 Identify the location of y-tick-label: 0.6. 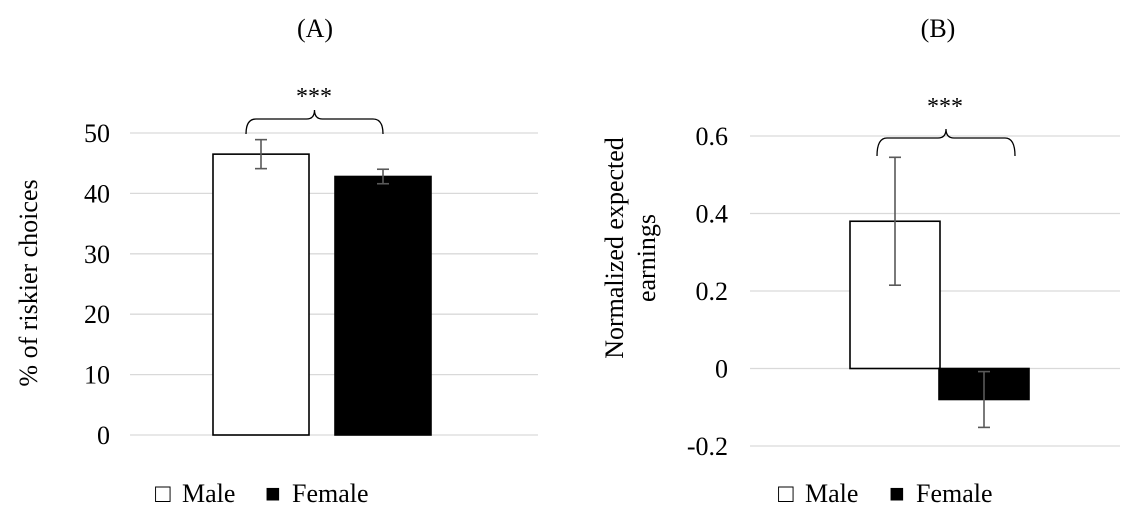
(712, 136).